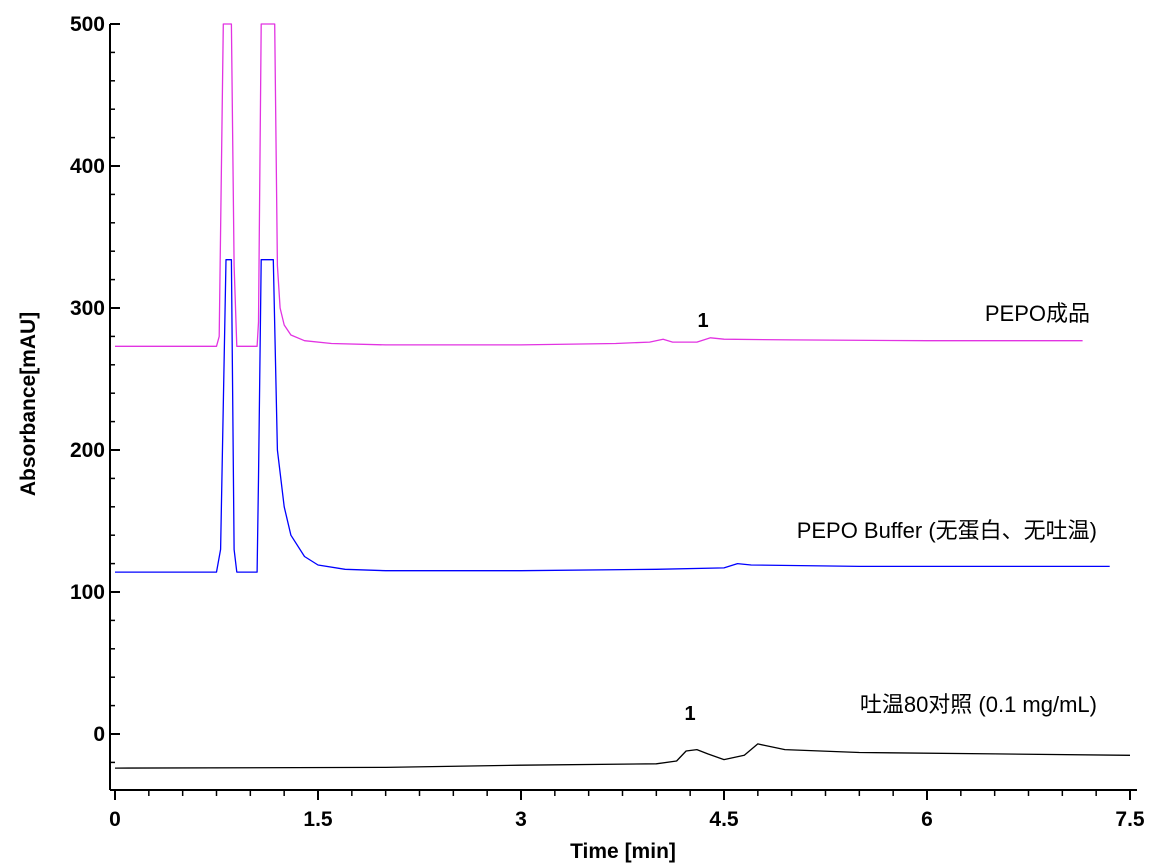 Image resolution: width=1156 pixels, height=866 pixels. I want to click on x-axis-title: Time [min], so click(623, 851).